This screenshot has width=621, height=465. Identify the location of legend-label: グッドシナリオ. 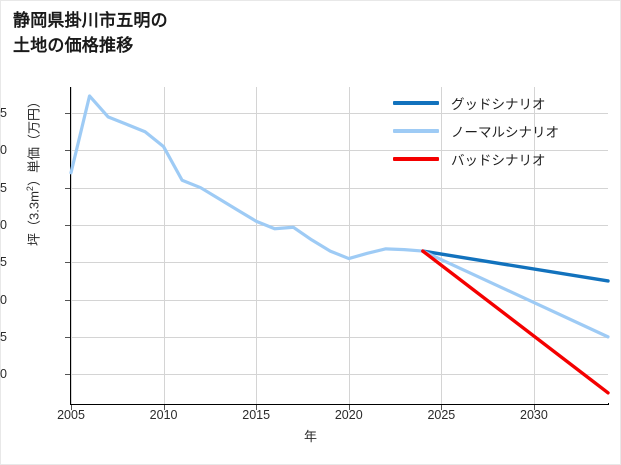
(498, 104).